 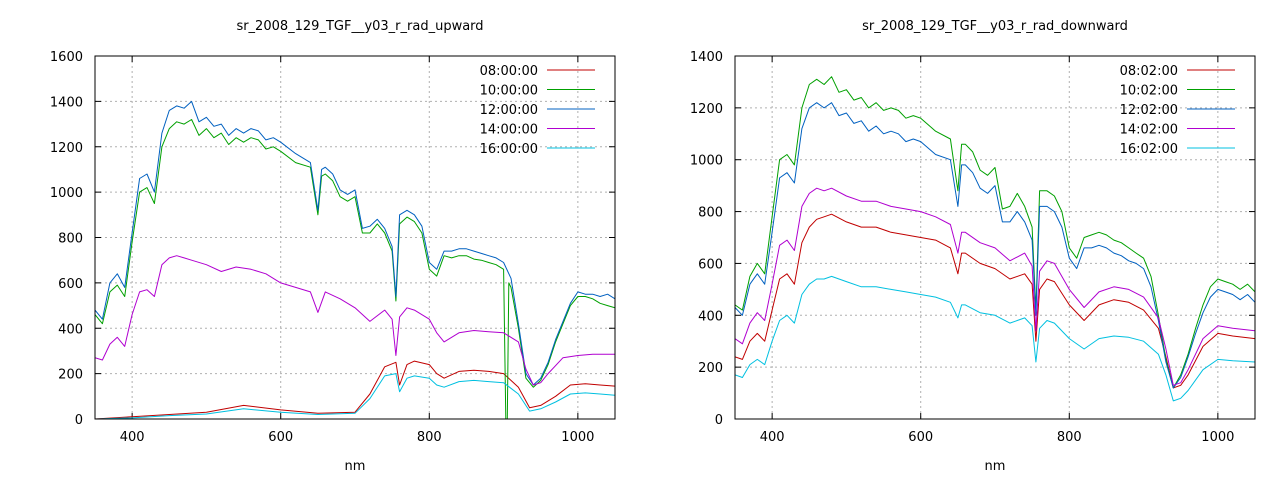 What do you see at coordinates (1149, 149) in the screenshot?
I see `legend-label: 16:02:00` at bounding box center [1149, 149].